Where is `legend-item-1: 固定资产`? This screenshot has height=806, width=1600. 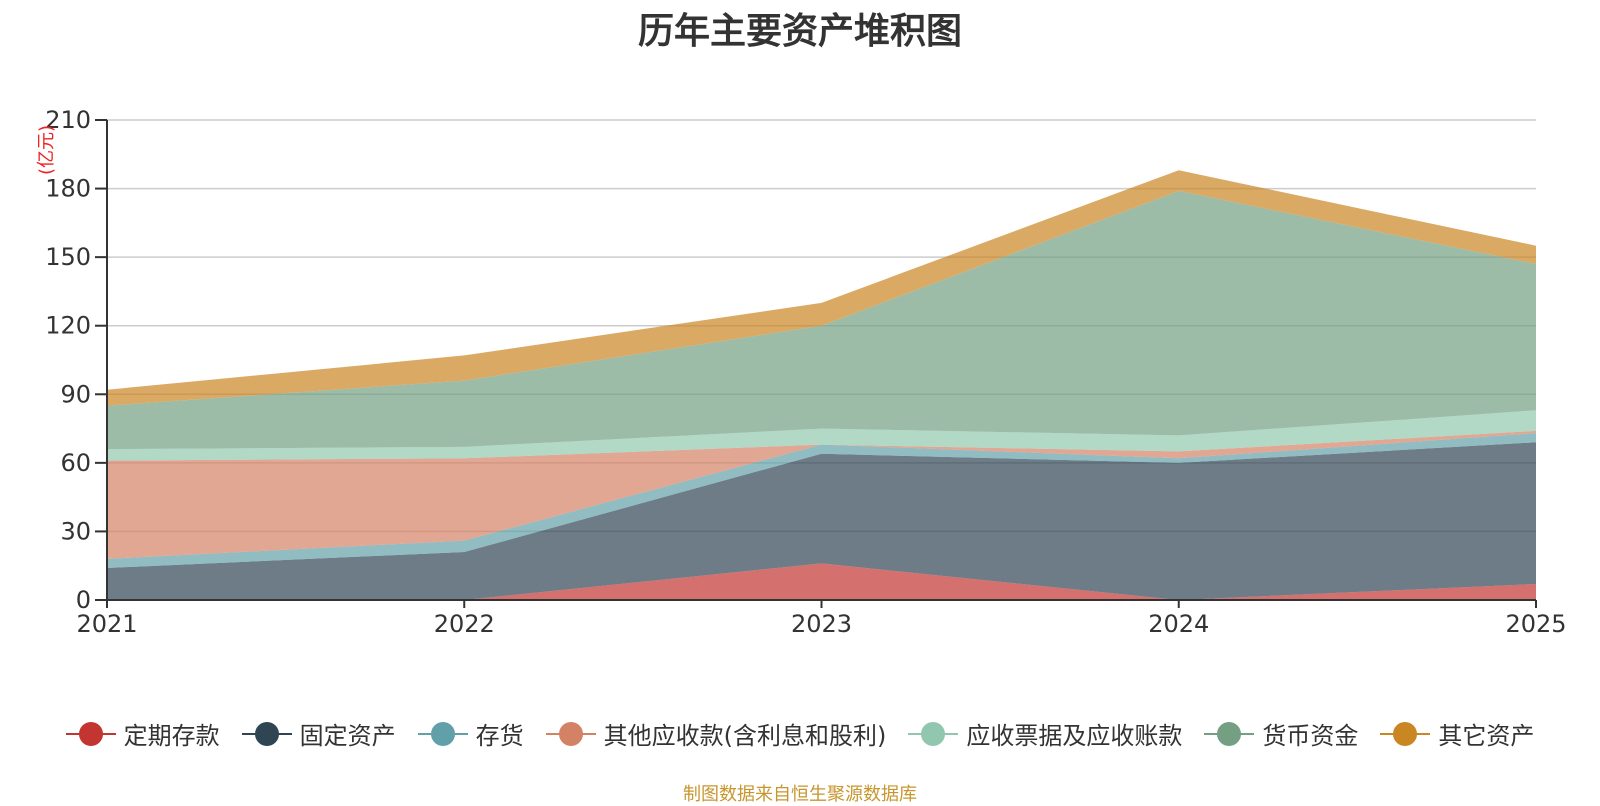 legend-item-1: 固定资产 is located at coordinates (318, 733).